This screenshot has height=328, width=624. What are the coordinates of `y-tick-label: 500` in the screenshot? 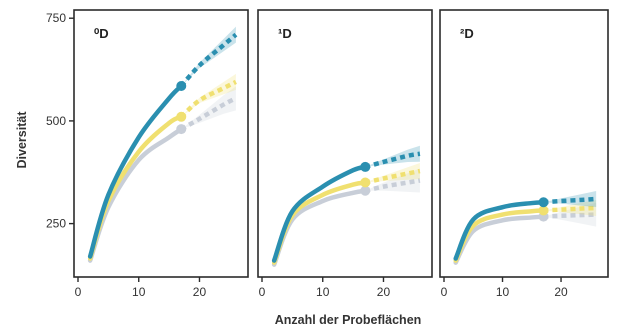 It's located at (56, 121).